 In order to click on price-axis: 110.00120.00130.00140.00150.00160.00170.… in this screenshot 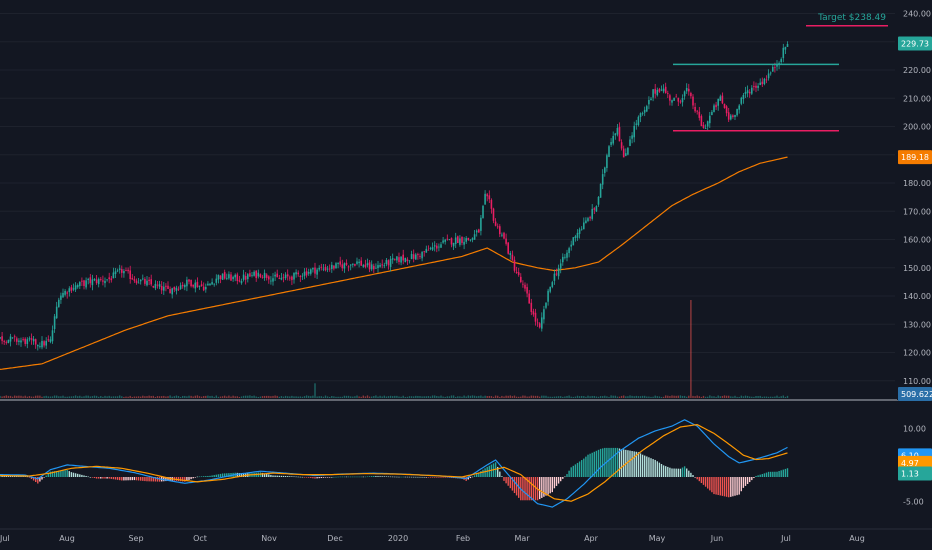, I will do `click(914, 200)`.